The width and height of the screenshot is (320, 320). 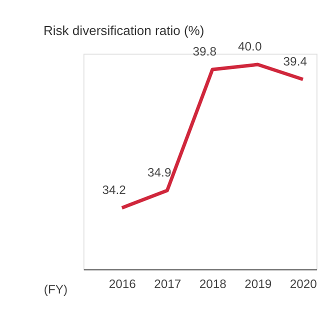 I want to click on data-label: 39.8, so click(x=204, y=51).